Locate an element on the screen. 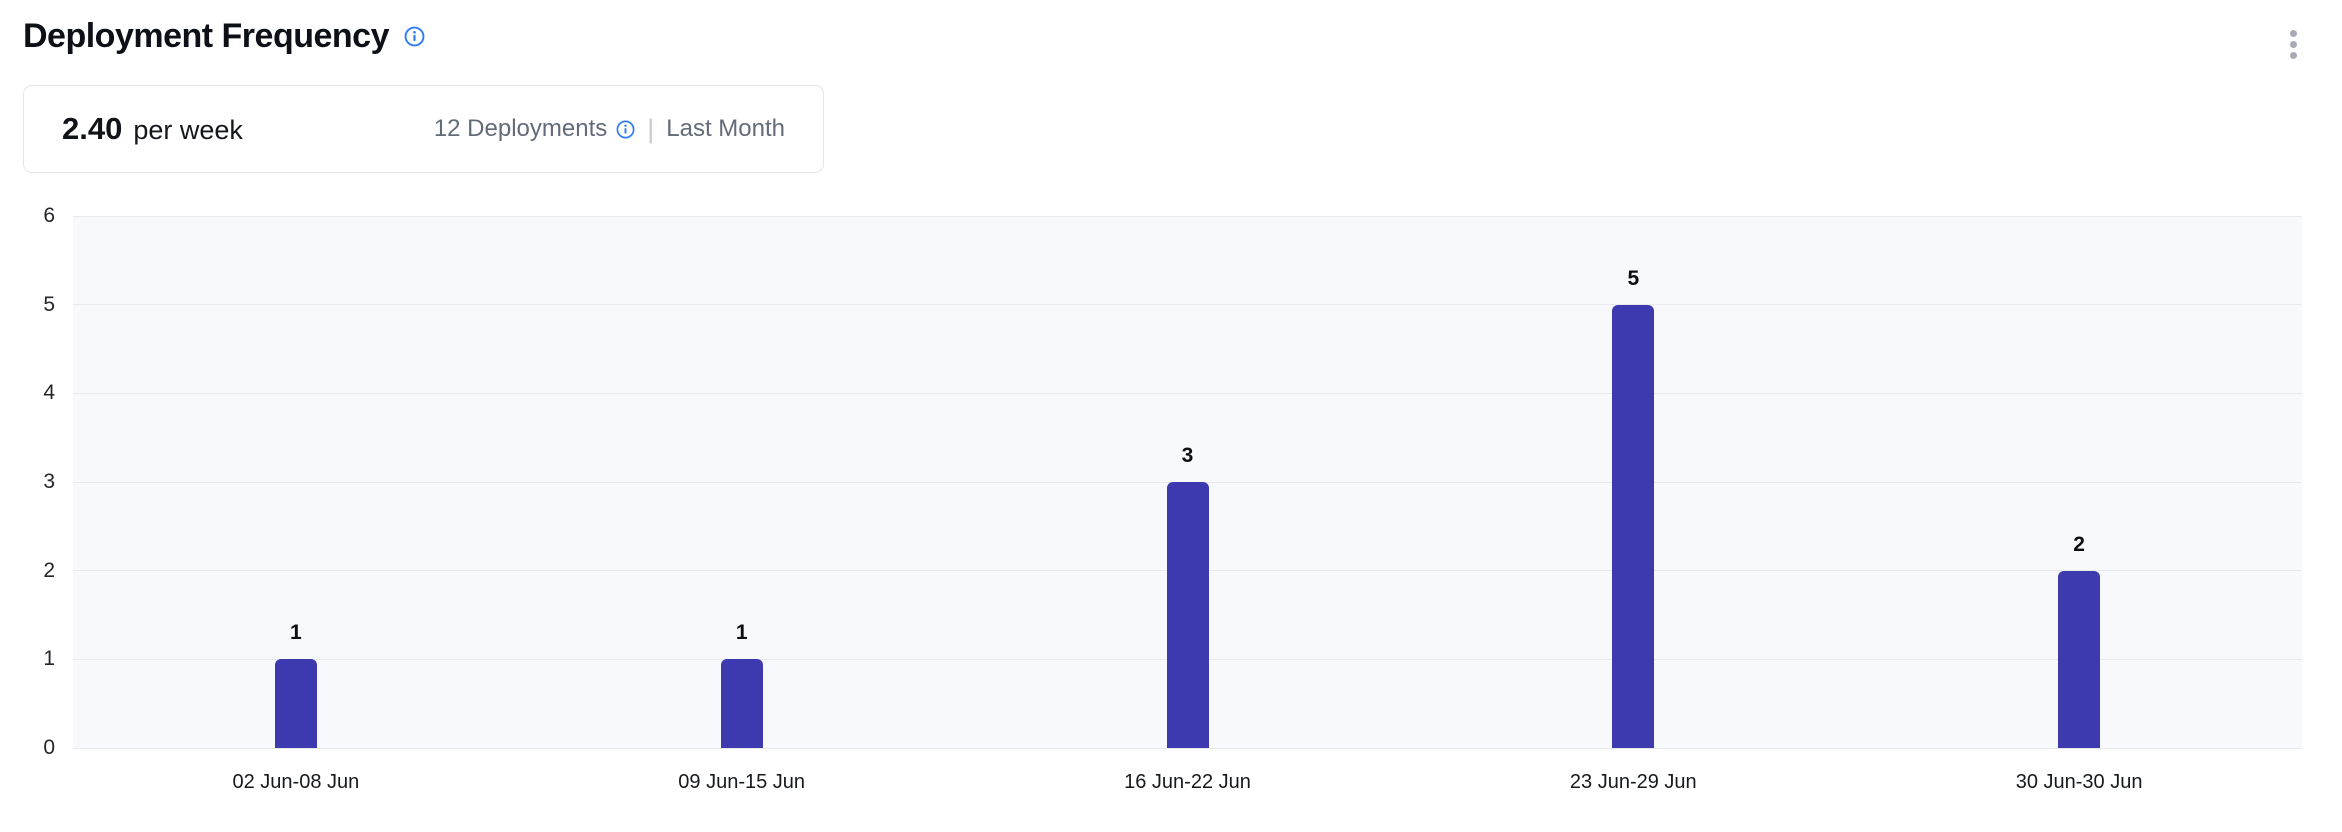 The height and width of the screenshot is (832, 2342). bar-value-label: 5 is located at coordinates (1633, 278).